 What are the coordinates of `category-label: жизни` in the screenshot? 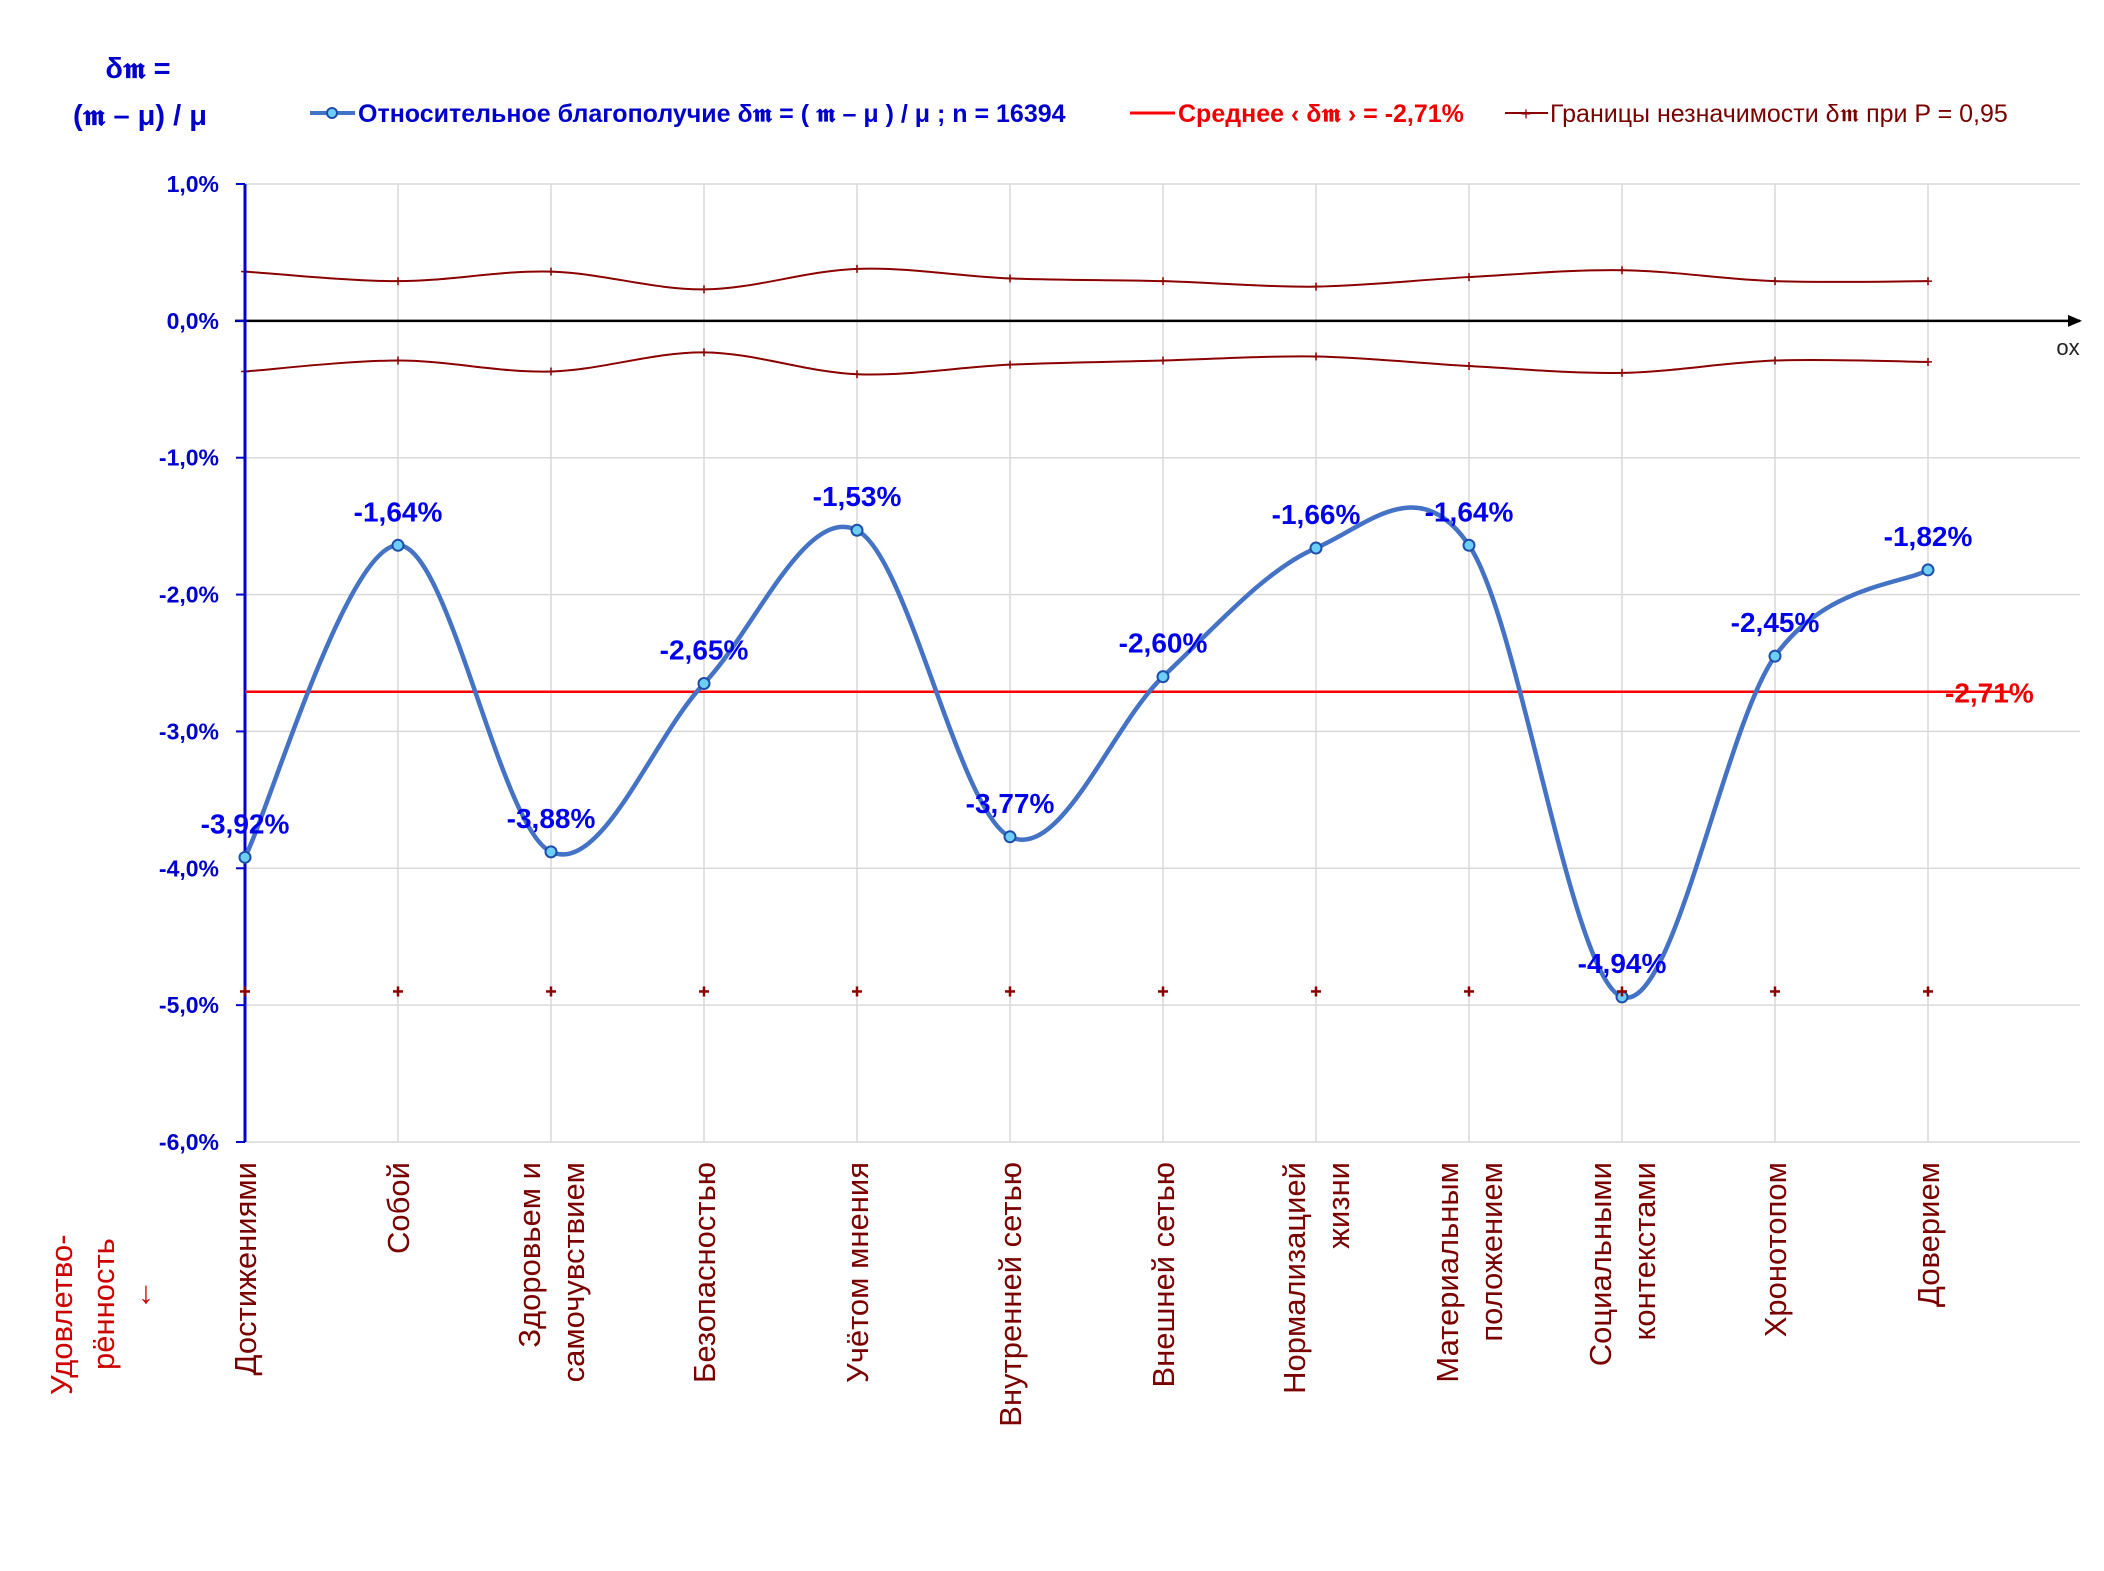 It's located at (1338, 1205).